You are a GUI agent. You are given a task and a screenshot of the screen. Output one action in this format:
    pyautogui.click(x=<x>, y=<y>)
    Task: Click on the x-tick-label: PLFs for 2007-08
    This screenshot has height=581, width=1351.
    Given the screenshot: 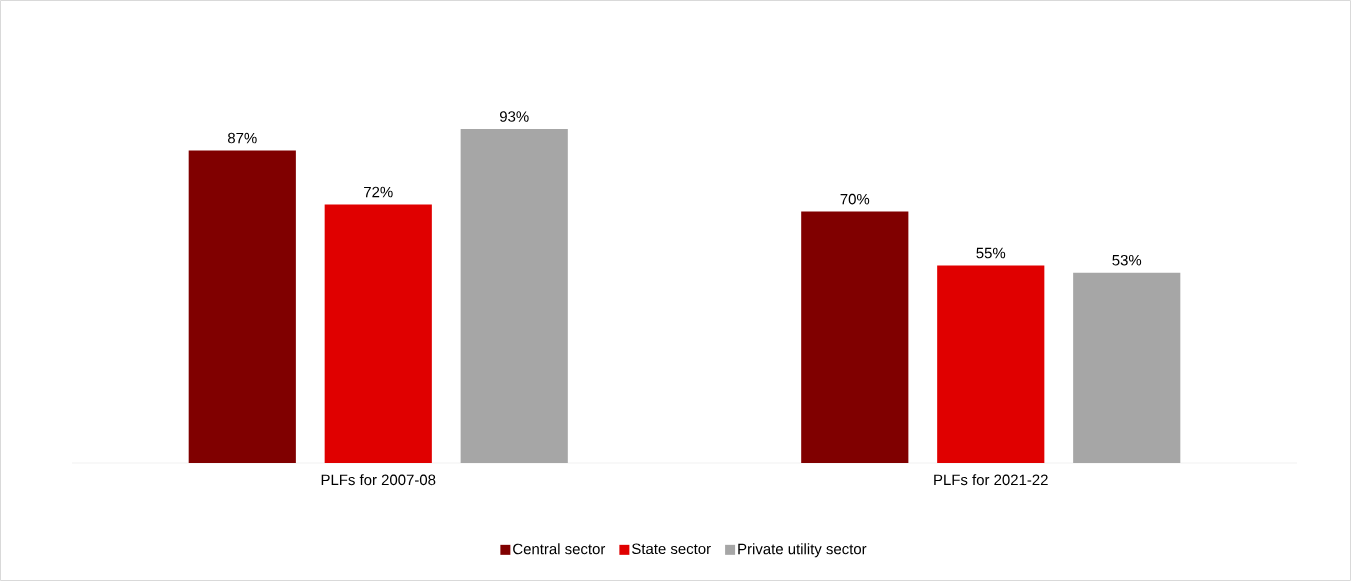 What is the action you would take?
    pyautogui.click(x=378, y=480)
    